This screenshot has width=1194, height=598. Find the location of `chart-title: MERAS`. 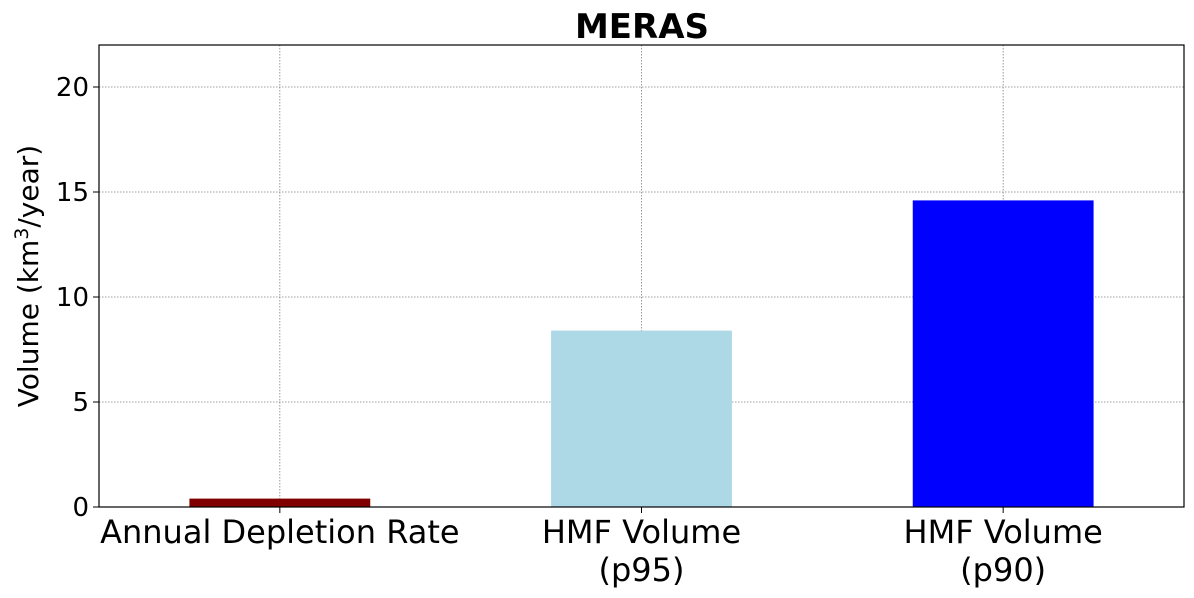

chart-title: MERAS is located at coordinates (642, 27).